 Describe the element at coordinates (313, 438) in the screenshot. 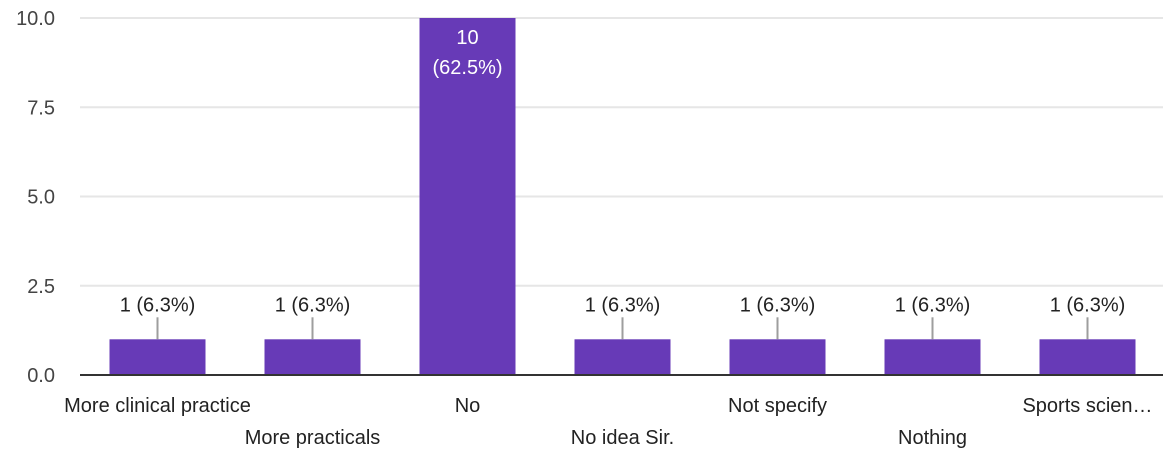

I see `x-category-label: More practicals` at that location.